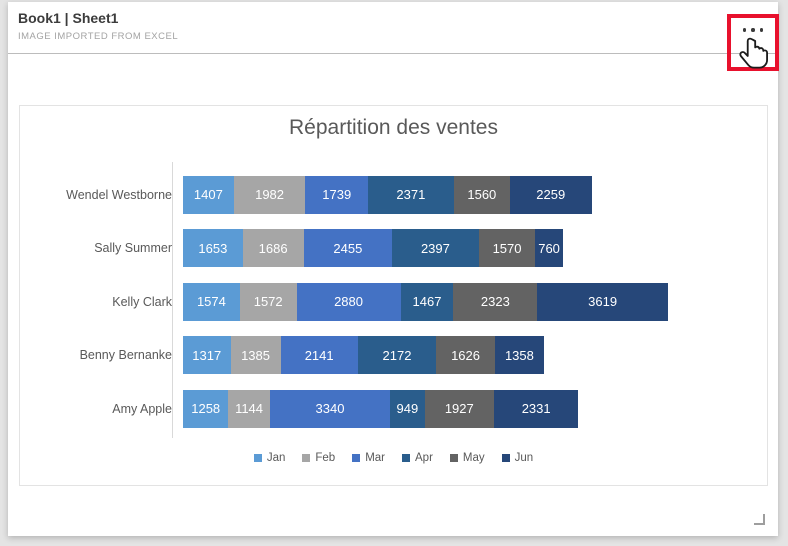 Image resolution: width=788 pixels, height=546 pixels. I want to click on legend-label: Jun, so click(524, 458).